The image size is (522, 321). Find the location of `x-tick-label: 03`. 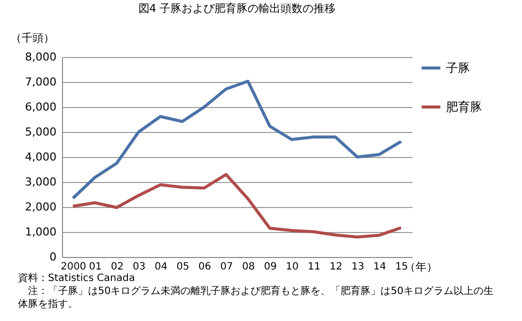

x-tick-label: 03 is located at coordinates (139, 267).